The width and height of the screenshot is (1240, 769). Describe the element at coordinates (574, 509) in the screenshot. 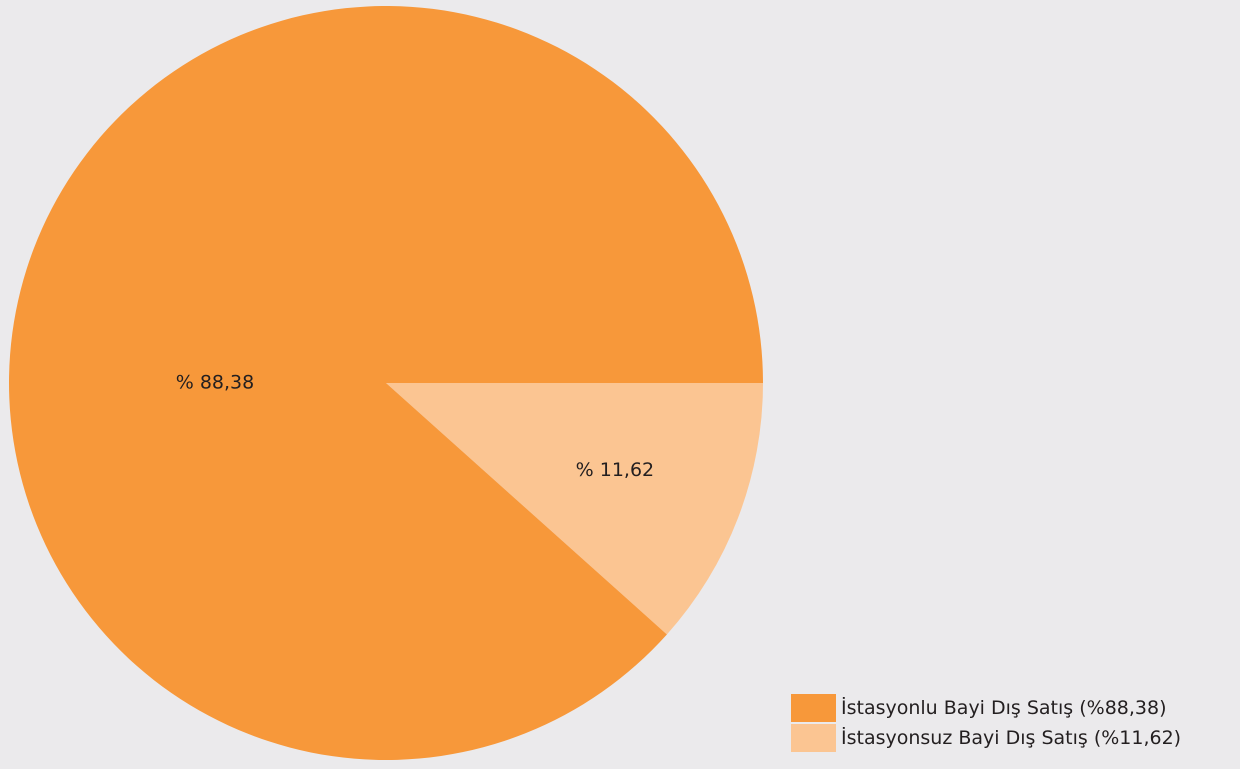

I see `pie-slice-istasyonsuz` at that location.